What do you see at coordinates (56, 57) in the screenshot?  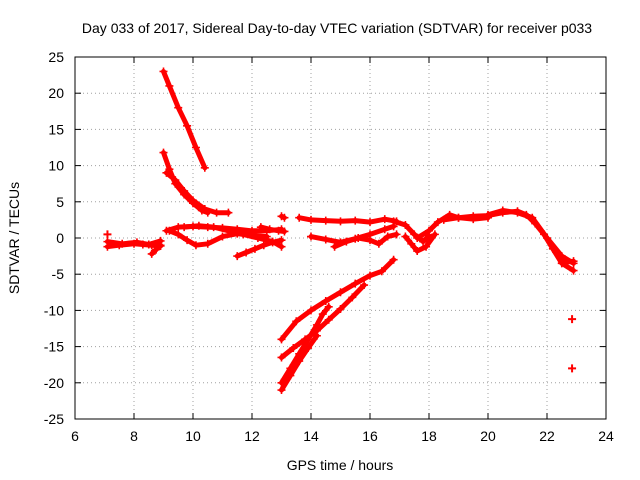 I see `y-tick-label: 25` at bounding box center [56, 57].